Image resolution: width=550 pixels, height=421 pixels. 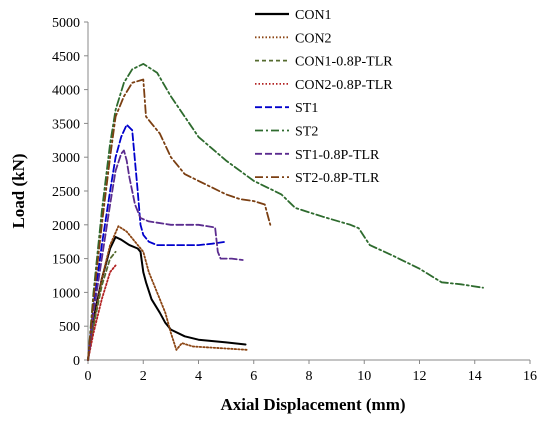 I want to click on x-tick-label-6: 12, so click(x=420, y=376).